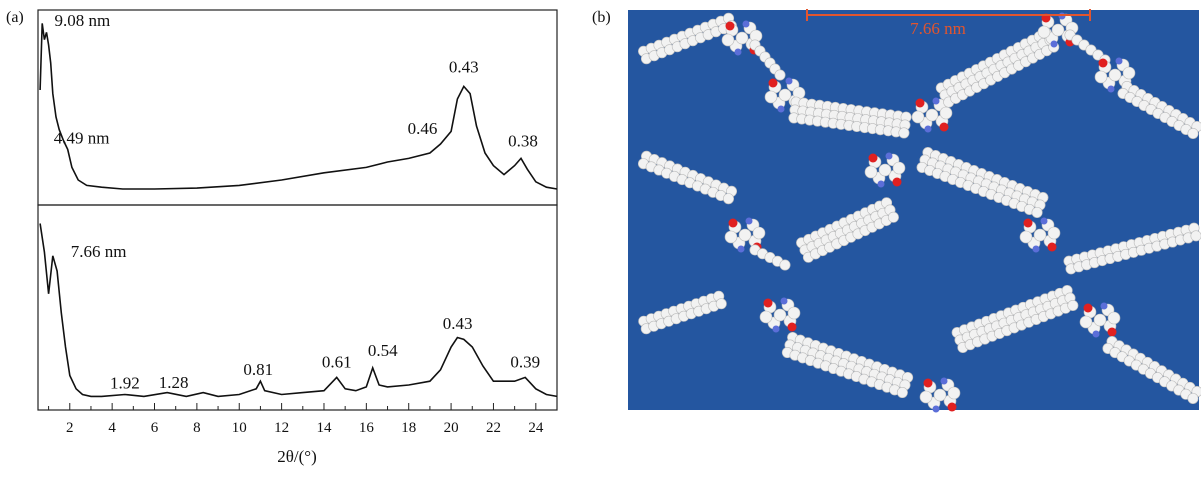 This screenshot has width=1201, height=478. What do you see at coordinates (112, 428) in the screenshot?
I see `x-tick-label: 4` at bounding box center [112, 428].